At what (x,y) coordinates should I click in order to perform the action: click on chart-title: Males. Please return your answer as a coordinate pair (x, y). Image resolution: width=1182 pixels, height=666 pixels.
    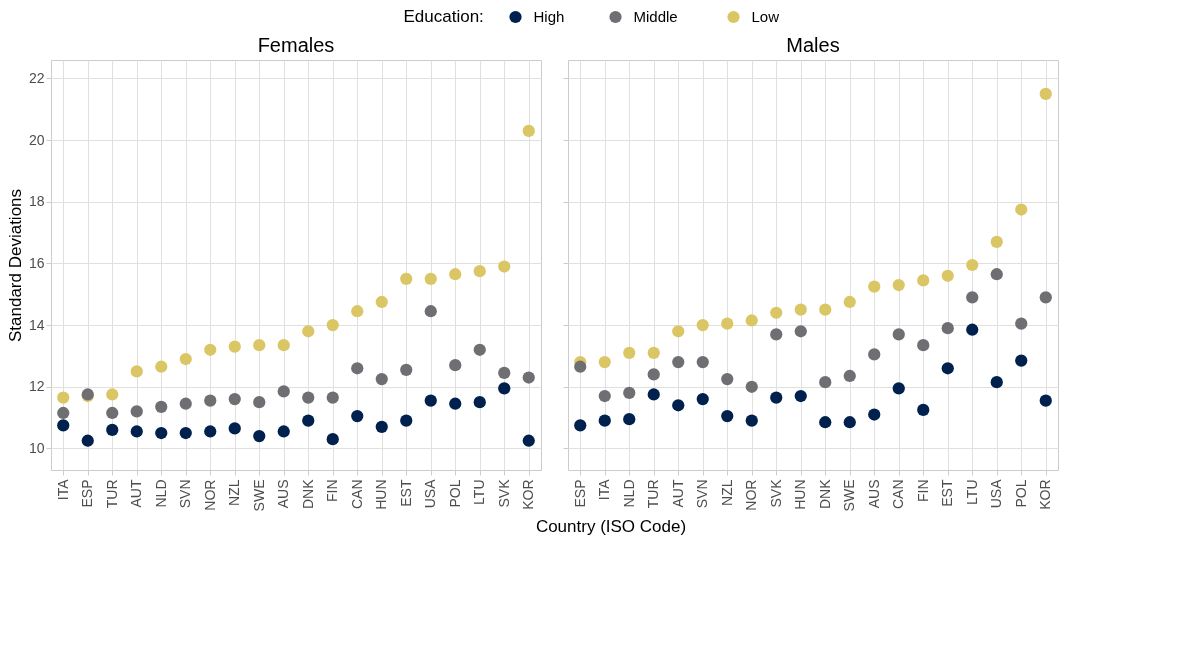
    Looking at the image, I should click on (813, 45).